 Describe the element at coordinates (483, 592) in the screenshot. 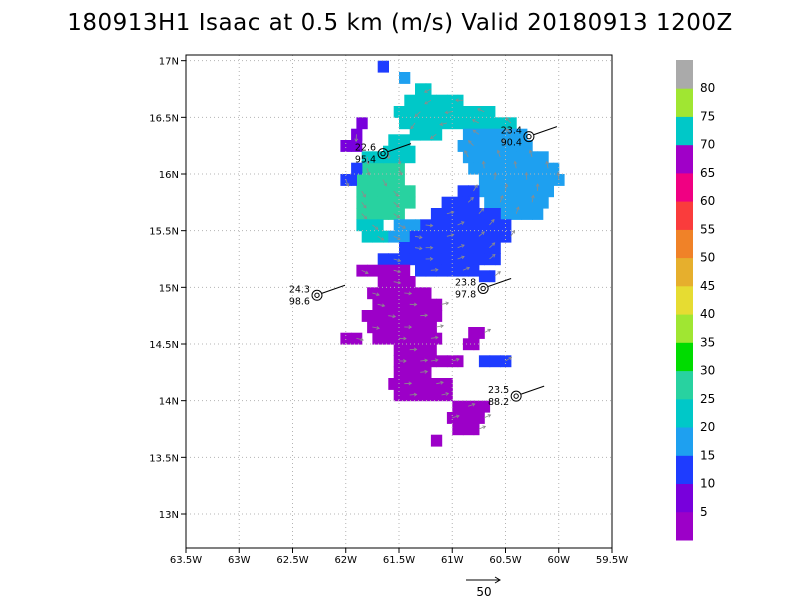

I see `reference-vector-label: 50` at that location.